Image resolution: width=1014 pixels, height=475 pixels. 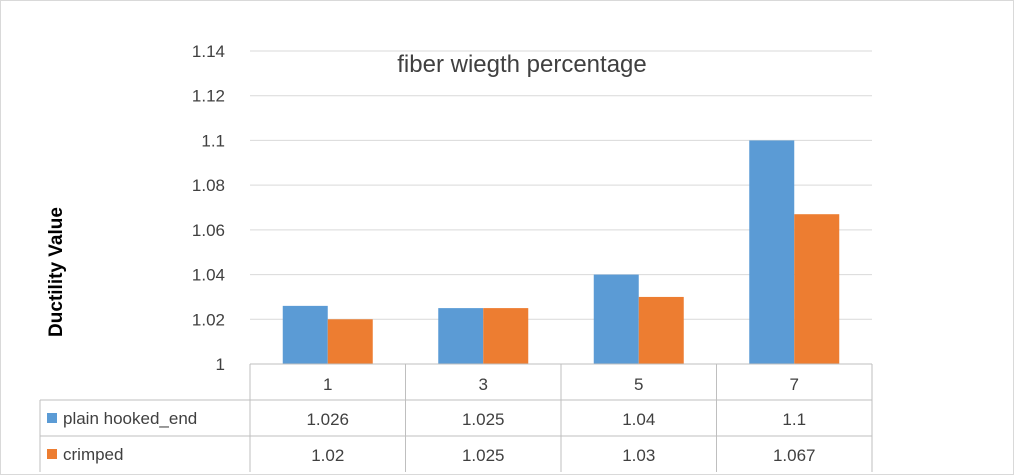 What do you see at coordinates (208, 185) in the screenshot?
I see `y-tick-label: 1.08` at bounding box center [208, 185].